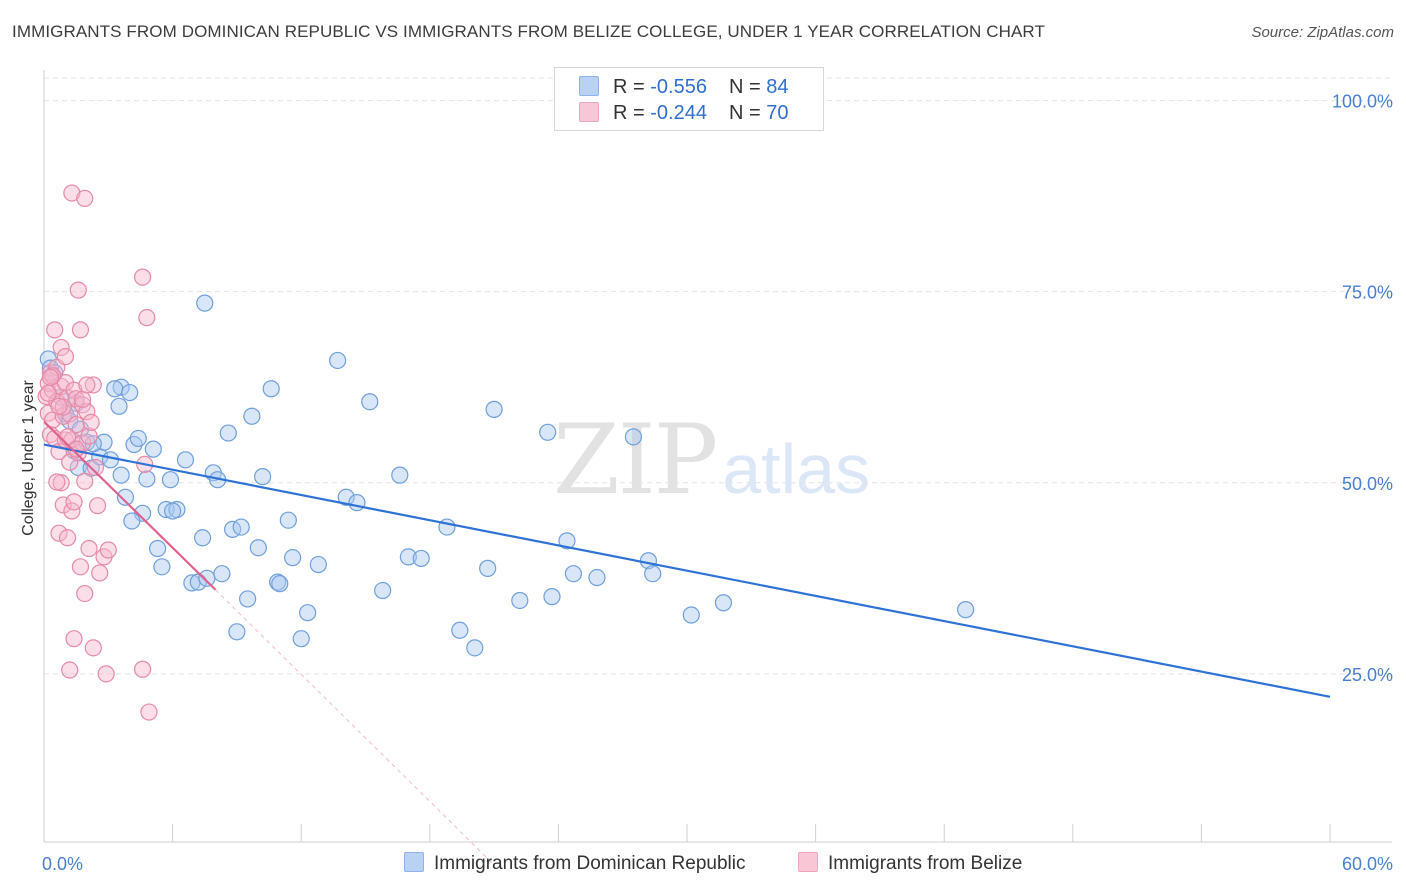 This screenshot has height=892, width=1406. What do you see at coordinates (1362, 102) in the screenshot?
I see `y-tick-label: 100.0%` at bounding box center [1362, 102].